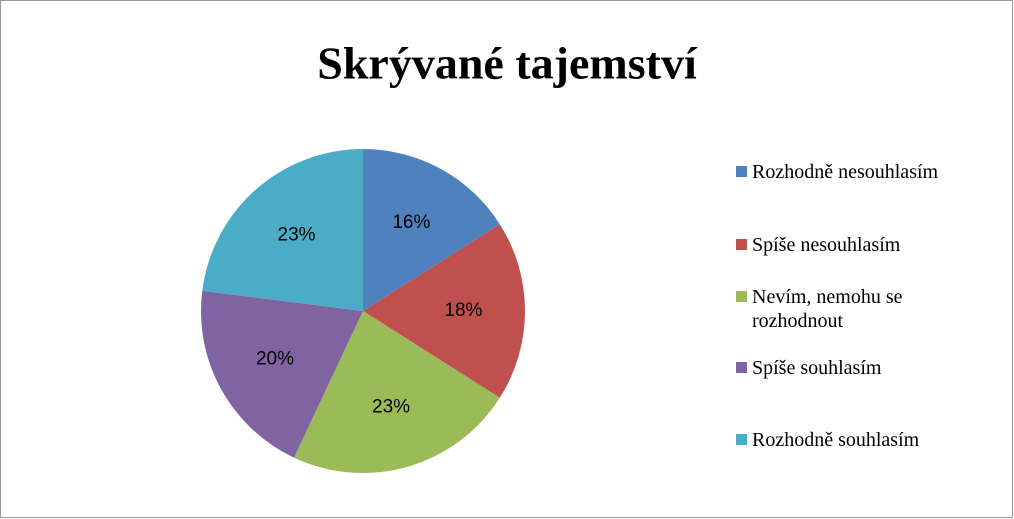 Image resolution: width=1014 pixels, height=519 pixels. I want to click on legend-entry: Rozhodně souhlasím, so click(871, 440).